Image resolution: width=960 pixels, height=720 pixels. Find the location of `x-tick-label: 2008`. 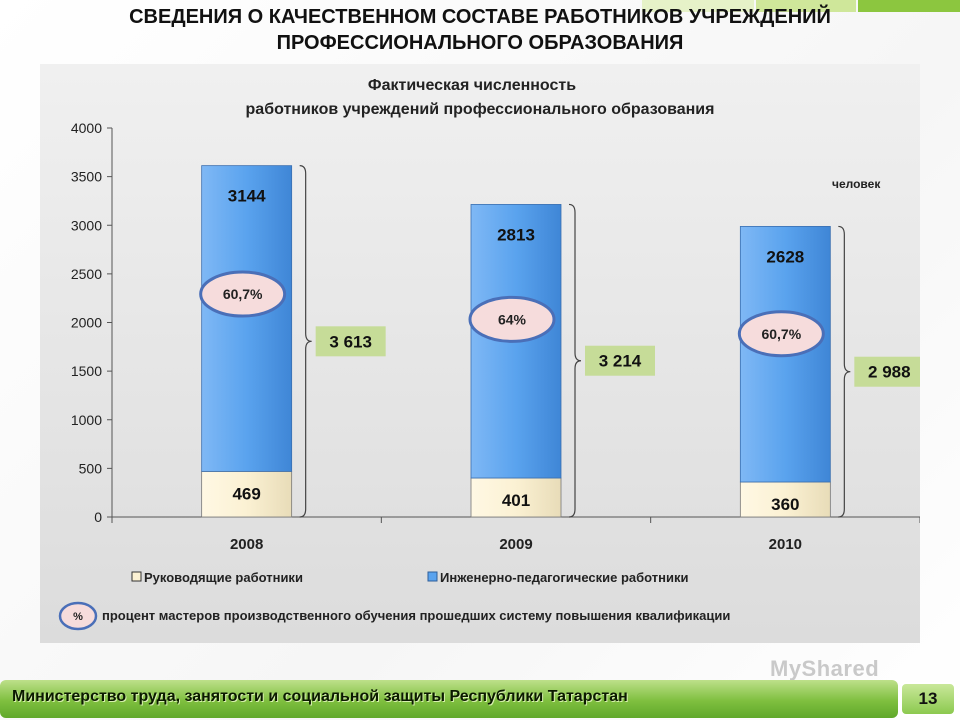

x-tick-label: 2008 is located at coordinates (246, 544).